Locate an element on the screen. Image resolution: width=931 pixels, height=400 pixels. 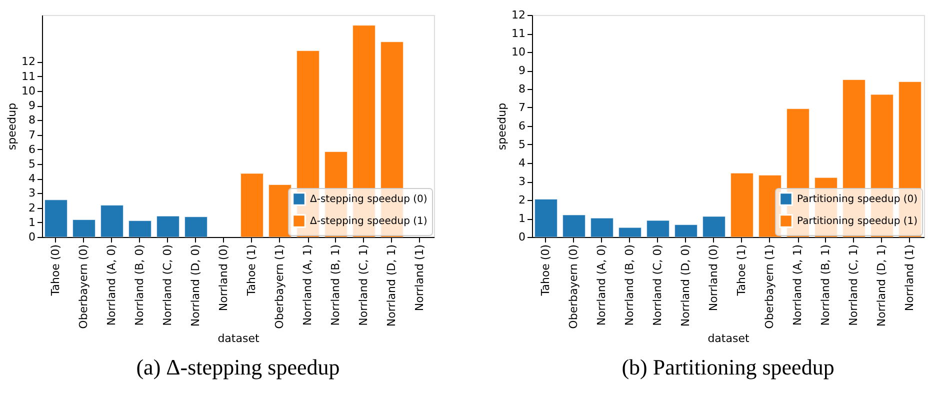
legend-label: Δ-stepping speedup (0) is located at coordinates (369, 199).